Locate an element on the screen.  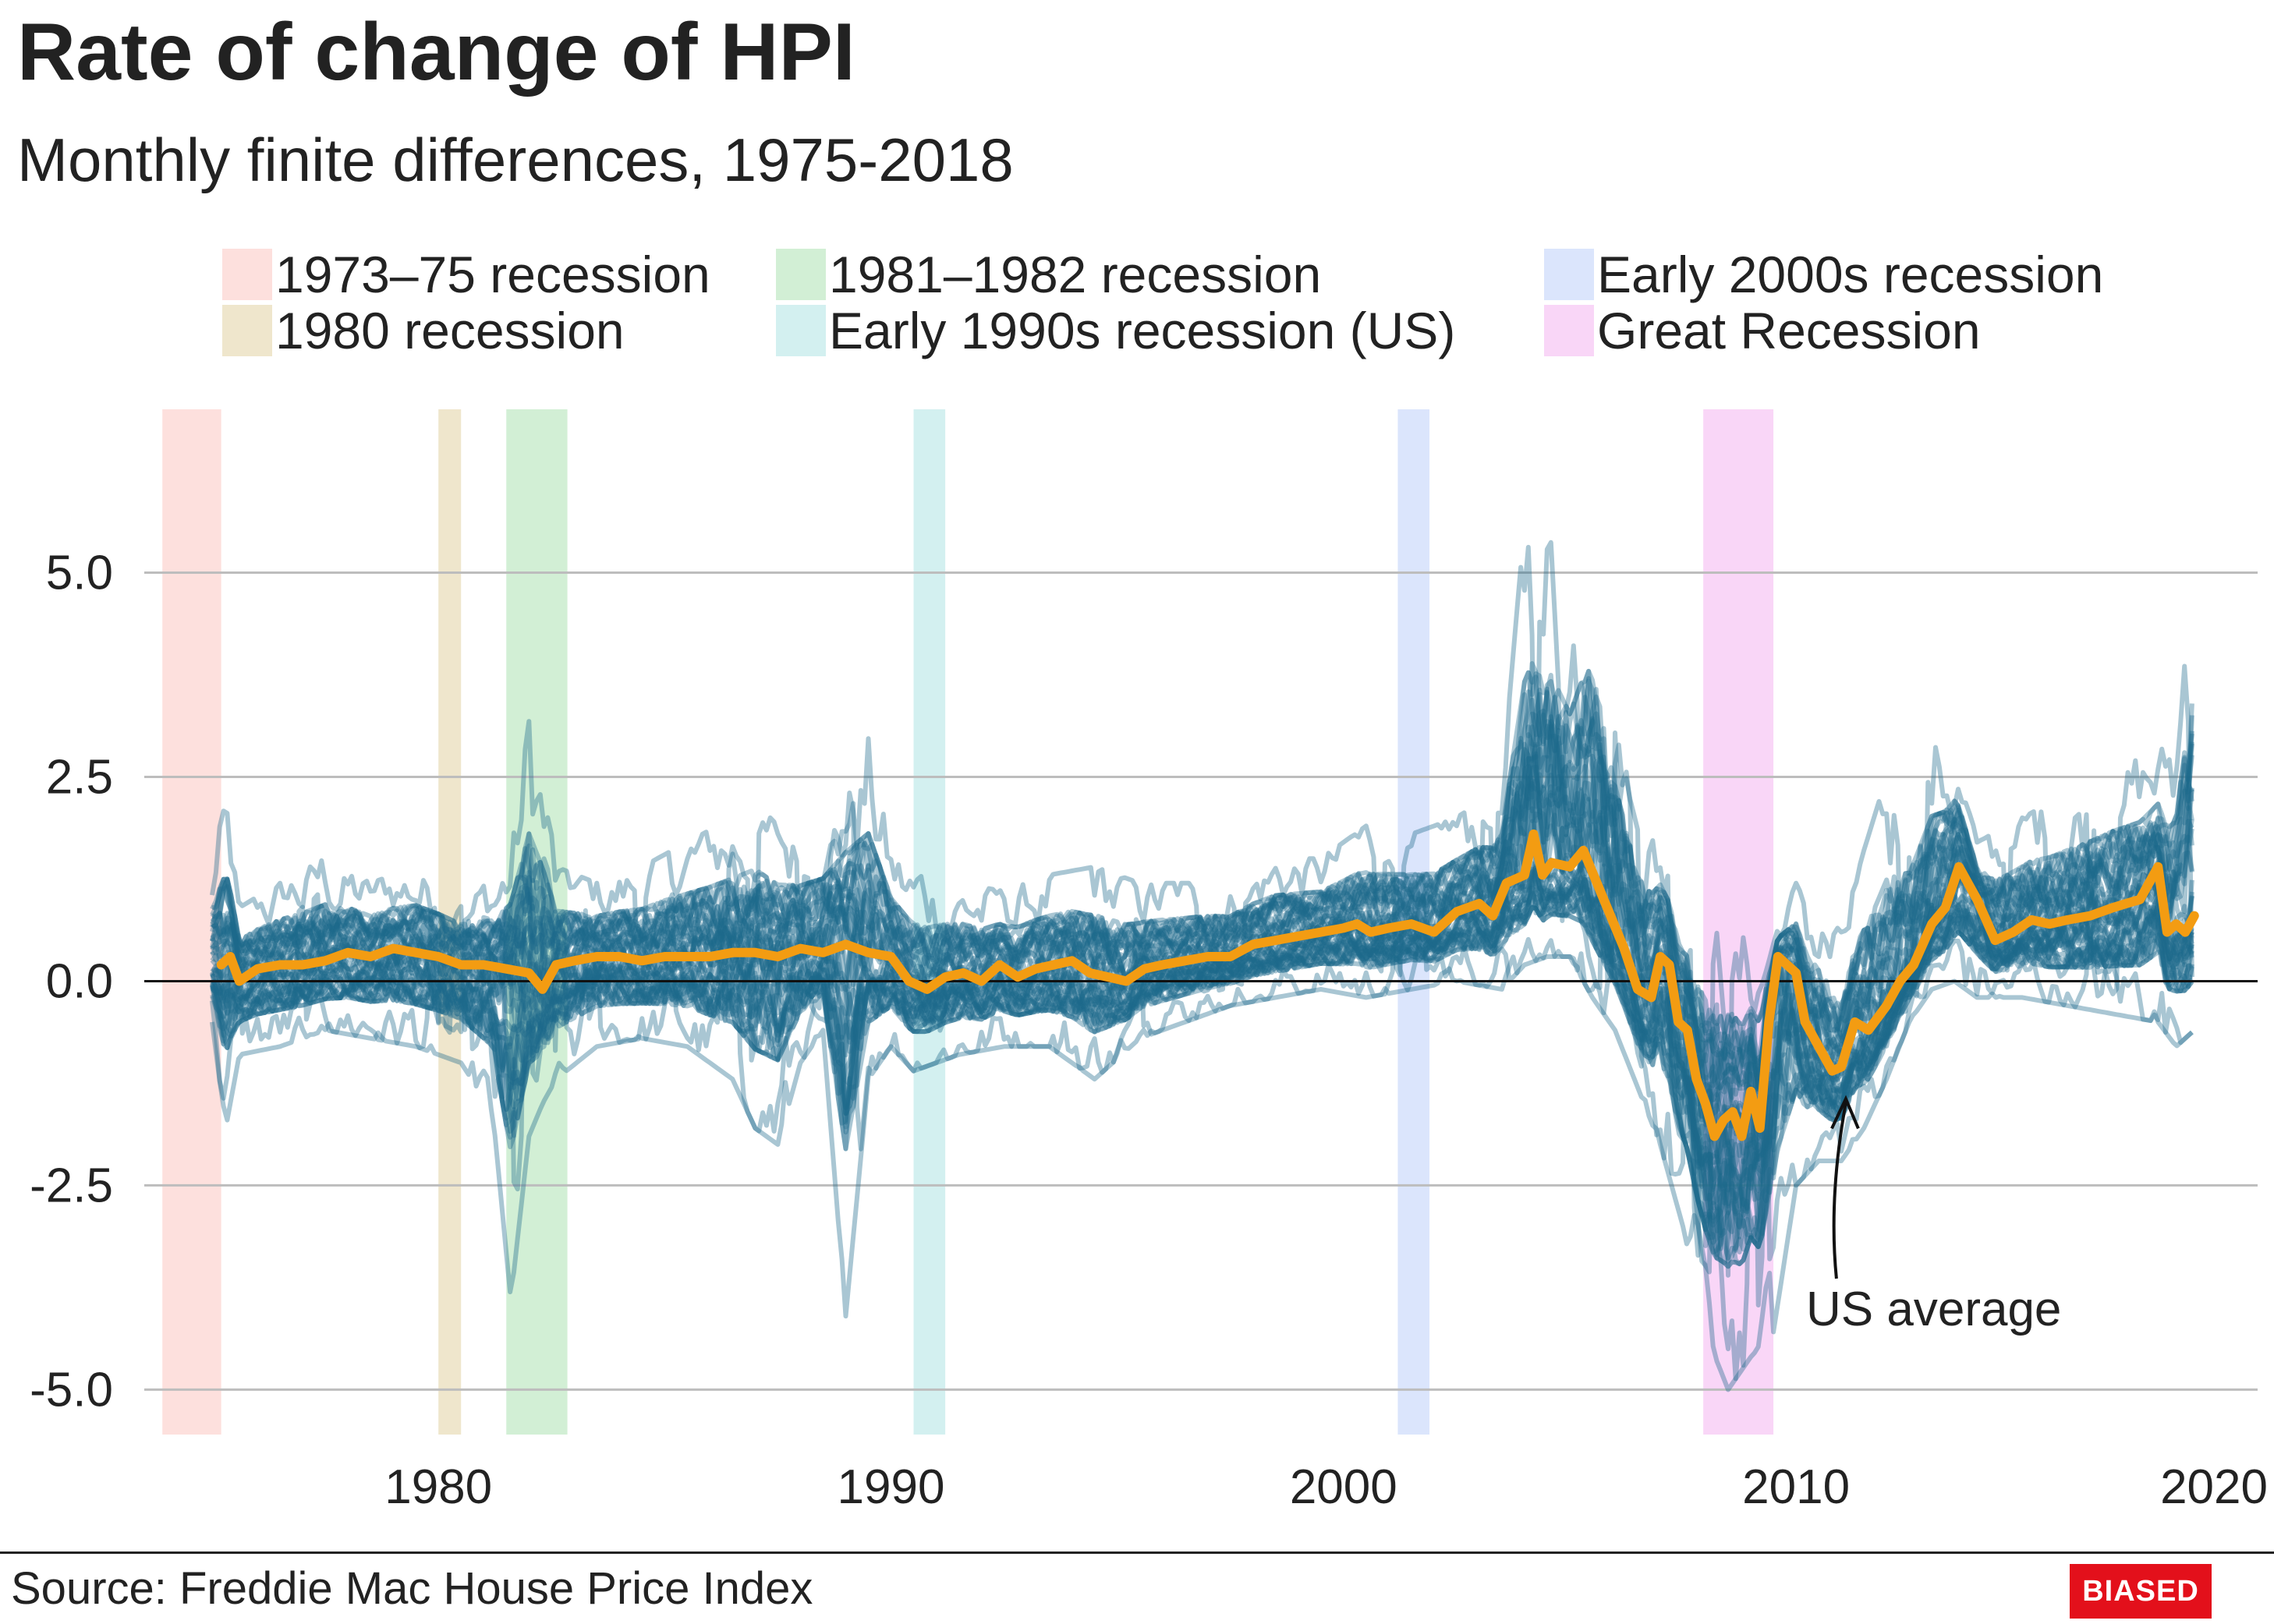
legend-item: Early 2000s recession is located at coordinates (1824, 274).